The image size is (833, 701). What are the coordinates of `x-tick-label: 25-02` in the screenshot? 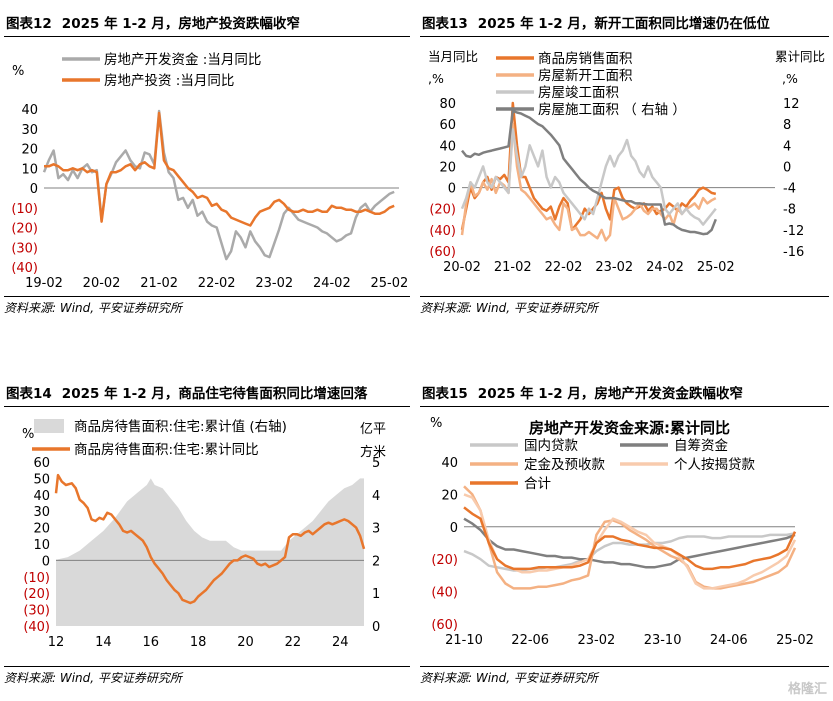 It's located at (390, 283).